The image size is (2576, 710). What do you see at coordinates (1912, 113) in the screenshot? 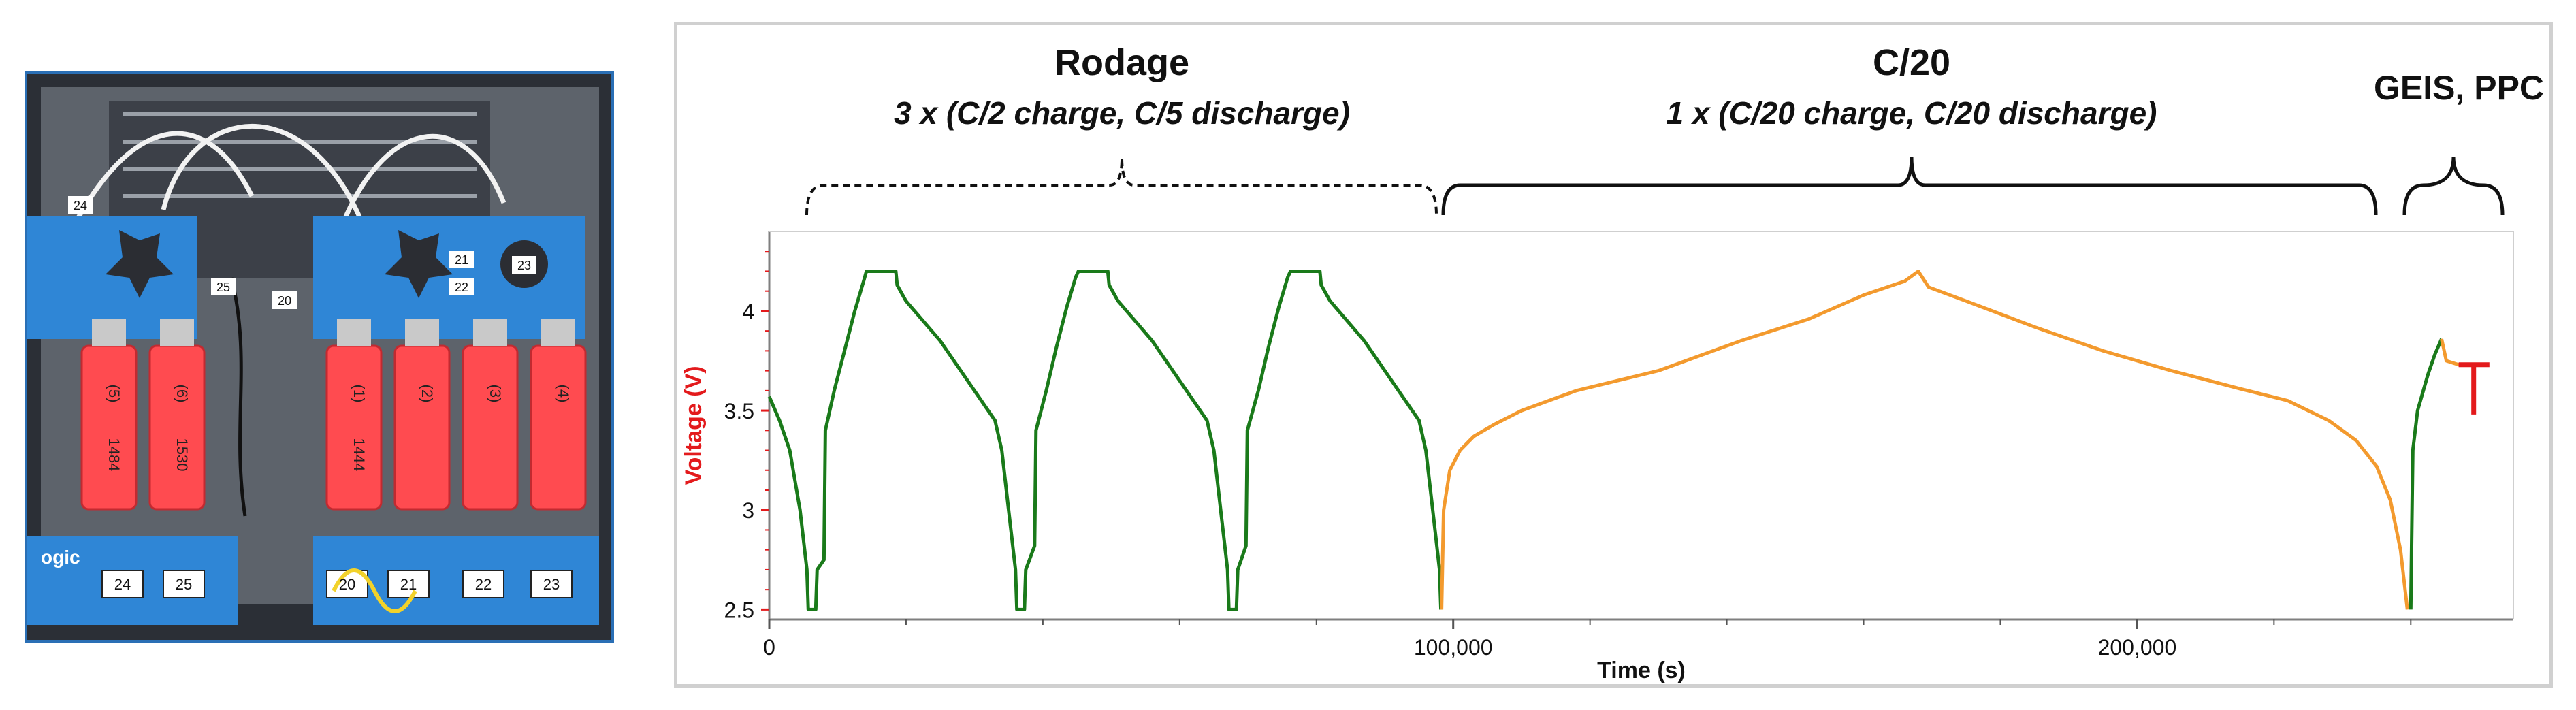
I see `phase-c20-subtitle: 1 x (C/20 charge, C/20 discharge)` at bounding box center [1912, 113].